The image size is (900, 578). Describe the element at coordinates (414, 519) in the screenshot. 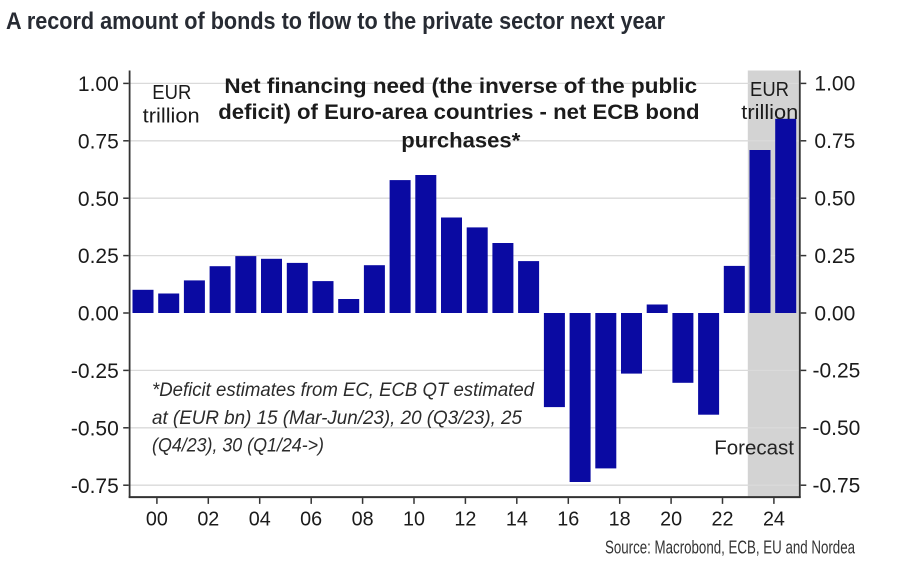

I see `svg-text: 10` at that location.